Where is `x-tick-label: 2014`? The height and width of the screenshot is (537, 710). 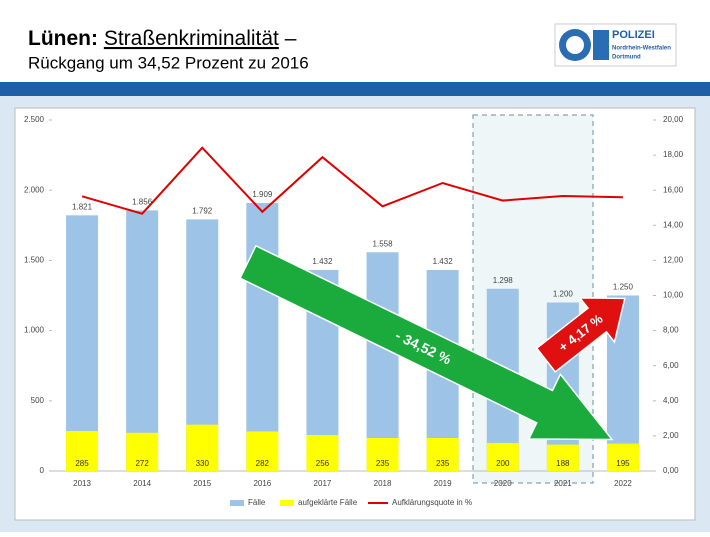
x-tick-label: 2014 is located at coordinates (142, 483).